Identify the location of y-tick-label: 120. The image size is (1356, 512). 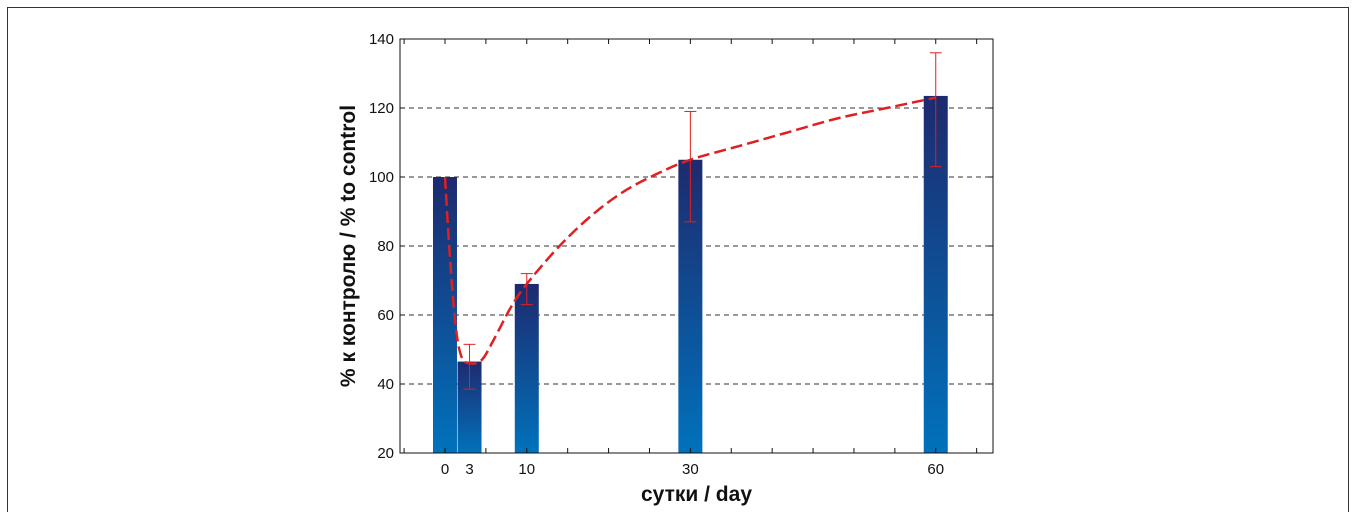
(381, 108).